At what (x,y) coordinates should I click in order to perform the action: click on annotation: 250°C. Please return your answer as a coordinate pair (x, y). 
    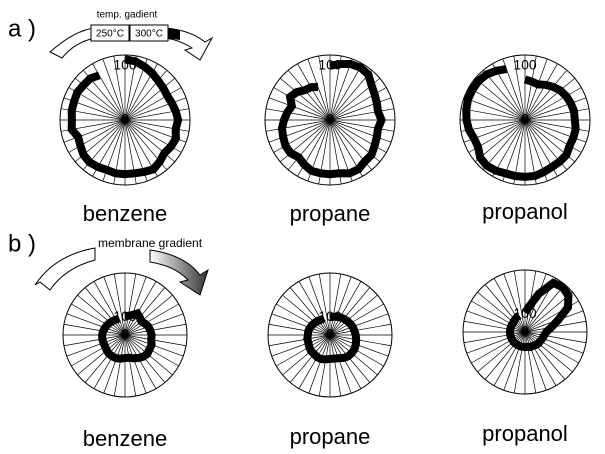
    Looking at the image, I should click on (110, 34).